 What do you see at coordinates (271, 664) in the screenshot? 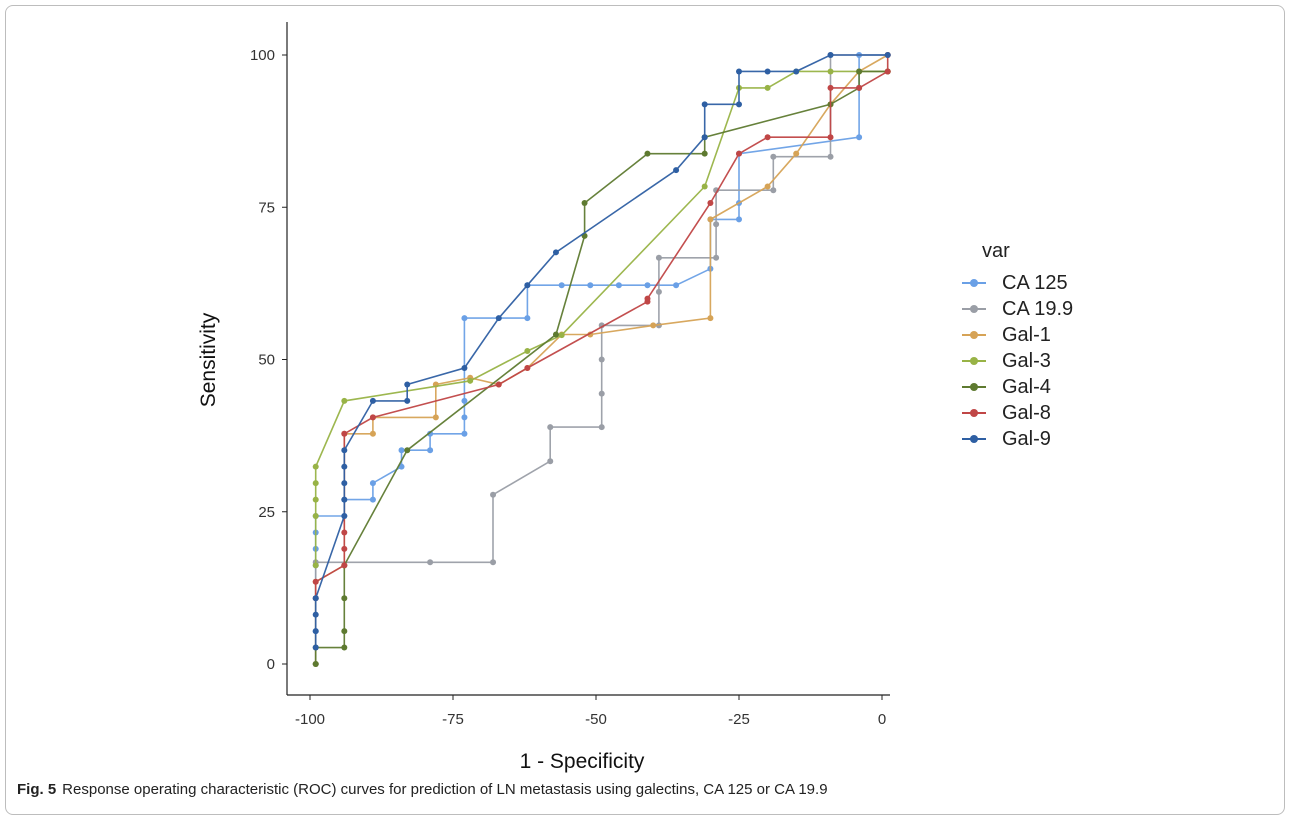
I see `y-tick-label: 0` at bounding box center [271, 664].